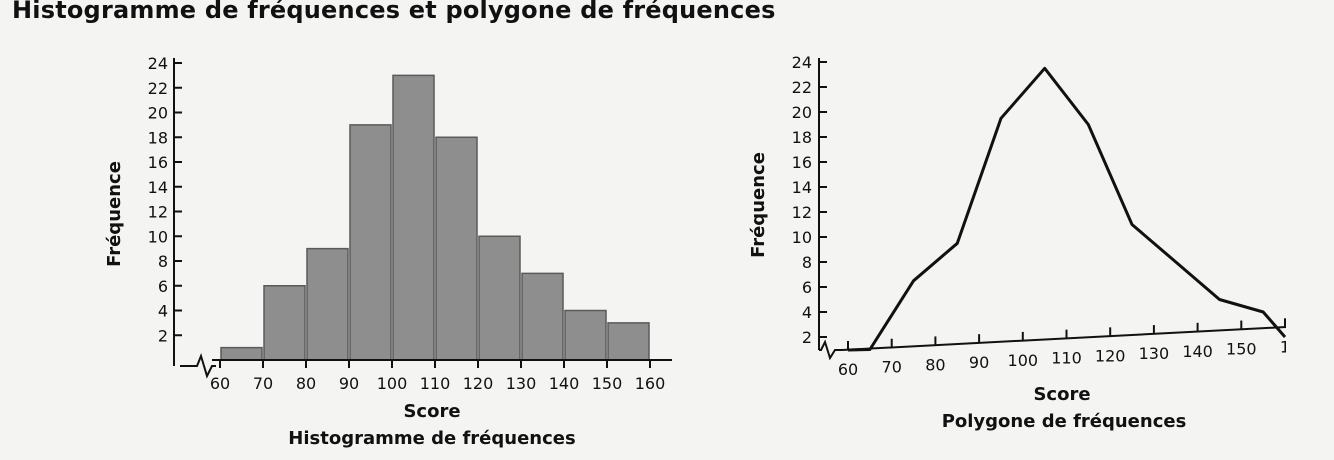 The width and height of the screenshot is (1334, 460). I want to click on histogram-y-tick-label: 14, so click(158, 187).